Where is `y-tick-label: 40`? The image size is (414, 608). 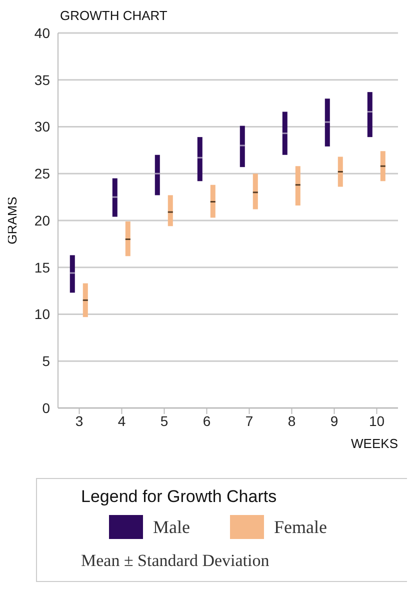 y-tick-label: 40 is located at coordinates (42, 32).